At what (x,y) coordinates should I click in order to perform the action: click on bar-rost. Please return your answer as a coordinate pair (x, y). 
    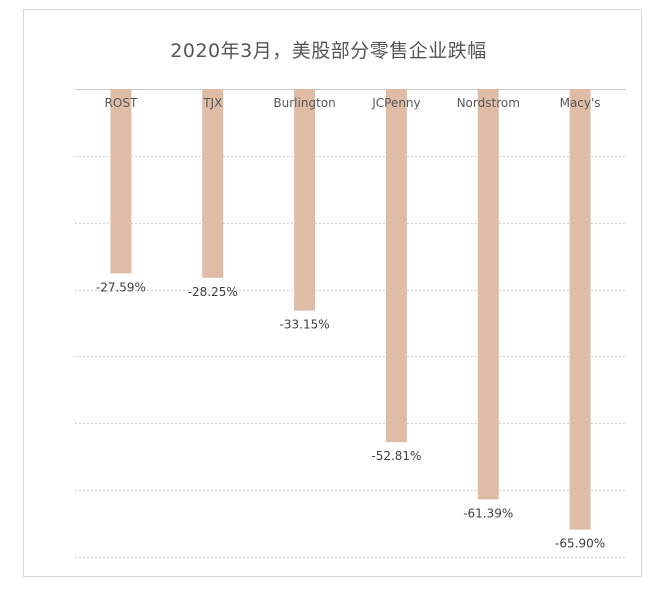
    Looking at the image, I should click on (121, 181).